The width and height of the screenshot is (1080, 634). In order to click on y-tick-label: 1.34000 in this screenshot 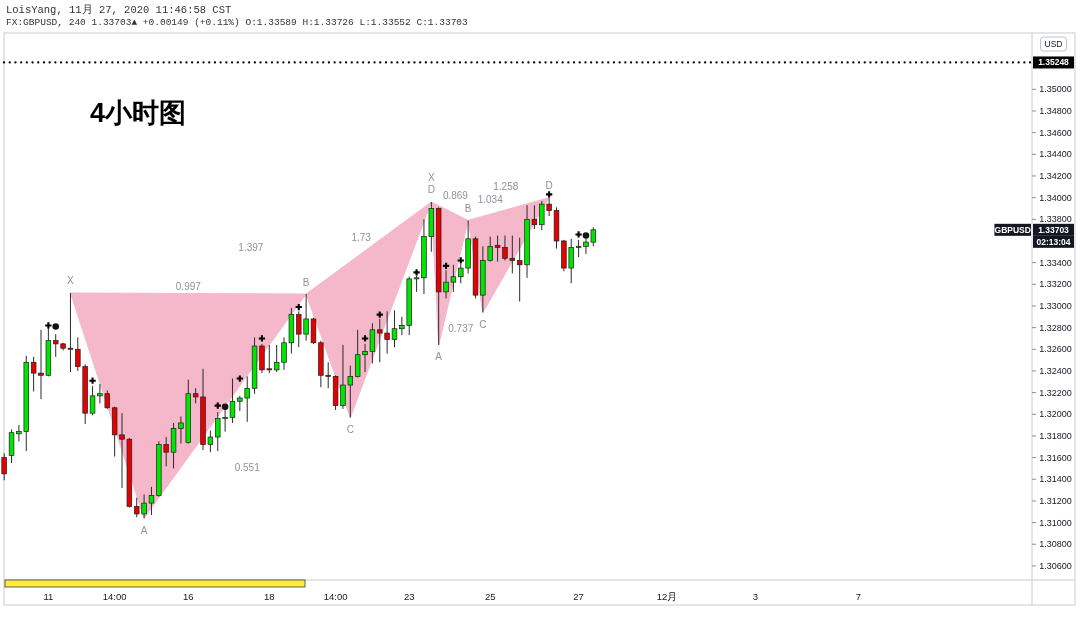, I will do `click(1055, 197)`.